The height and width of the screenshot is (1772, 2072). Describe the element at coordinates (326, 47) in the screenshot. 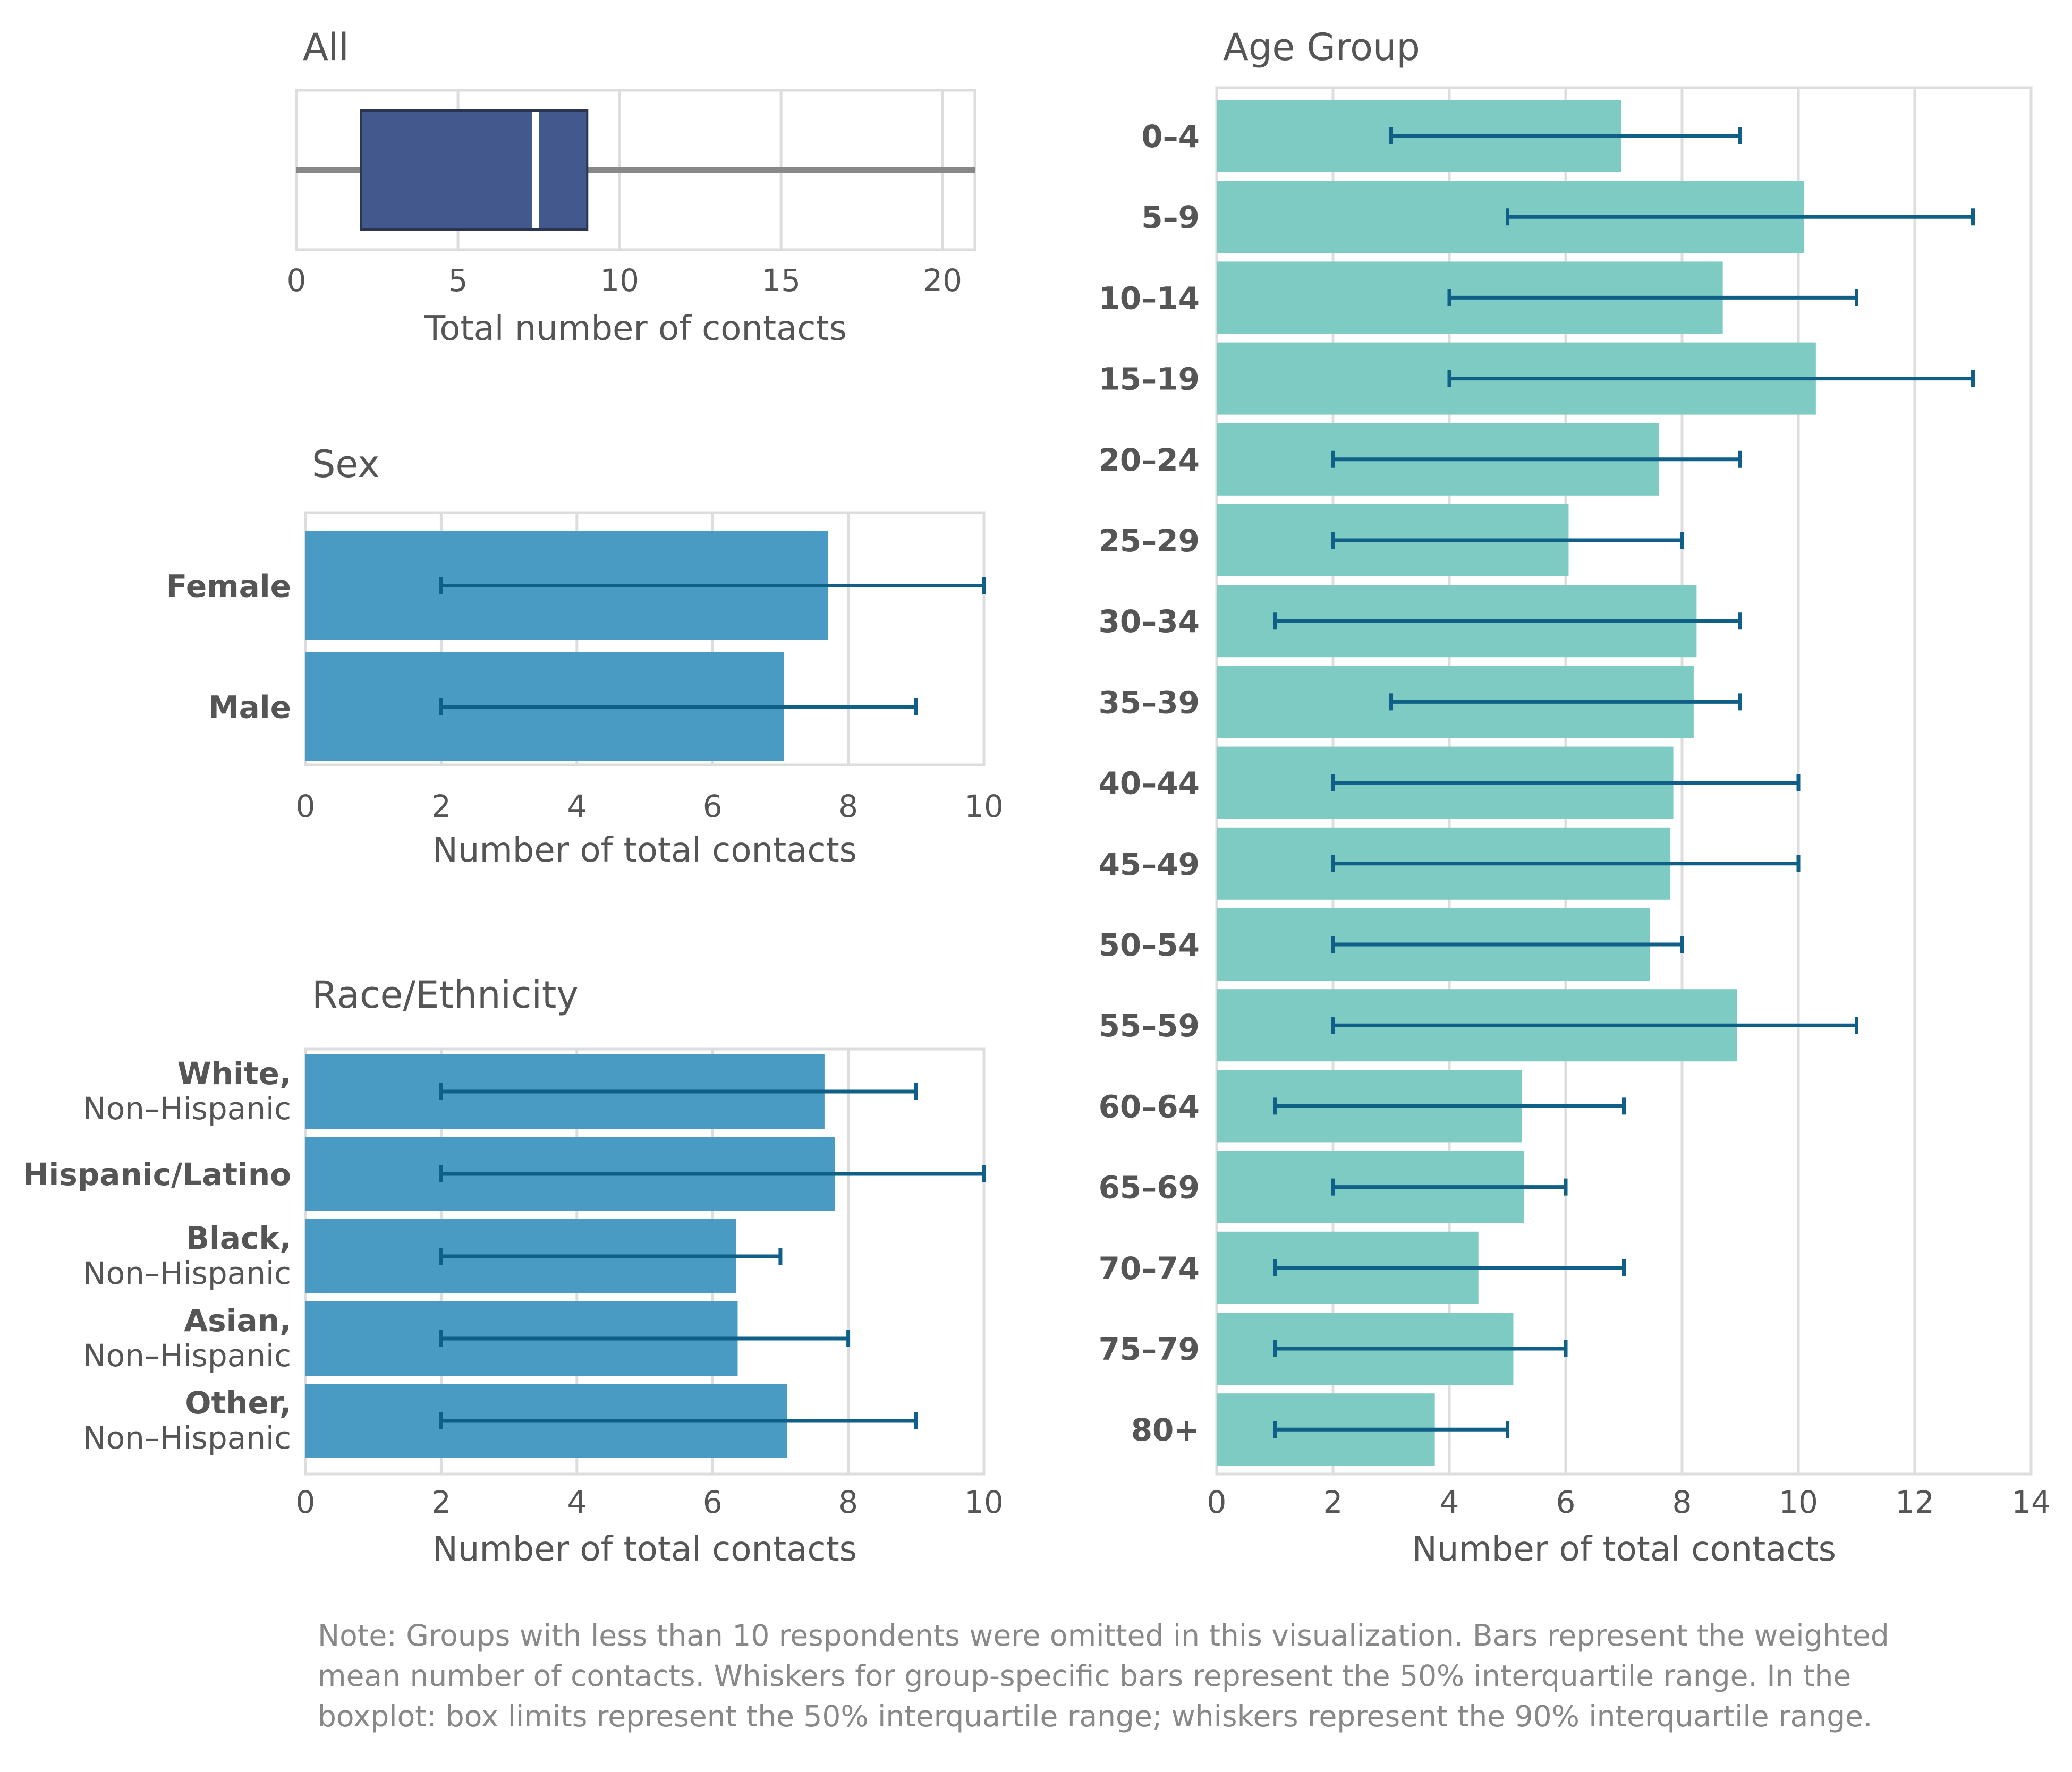

I see `all-panel-title: All` at that location.